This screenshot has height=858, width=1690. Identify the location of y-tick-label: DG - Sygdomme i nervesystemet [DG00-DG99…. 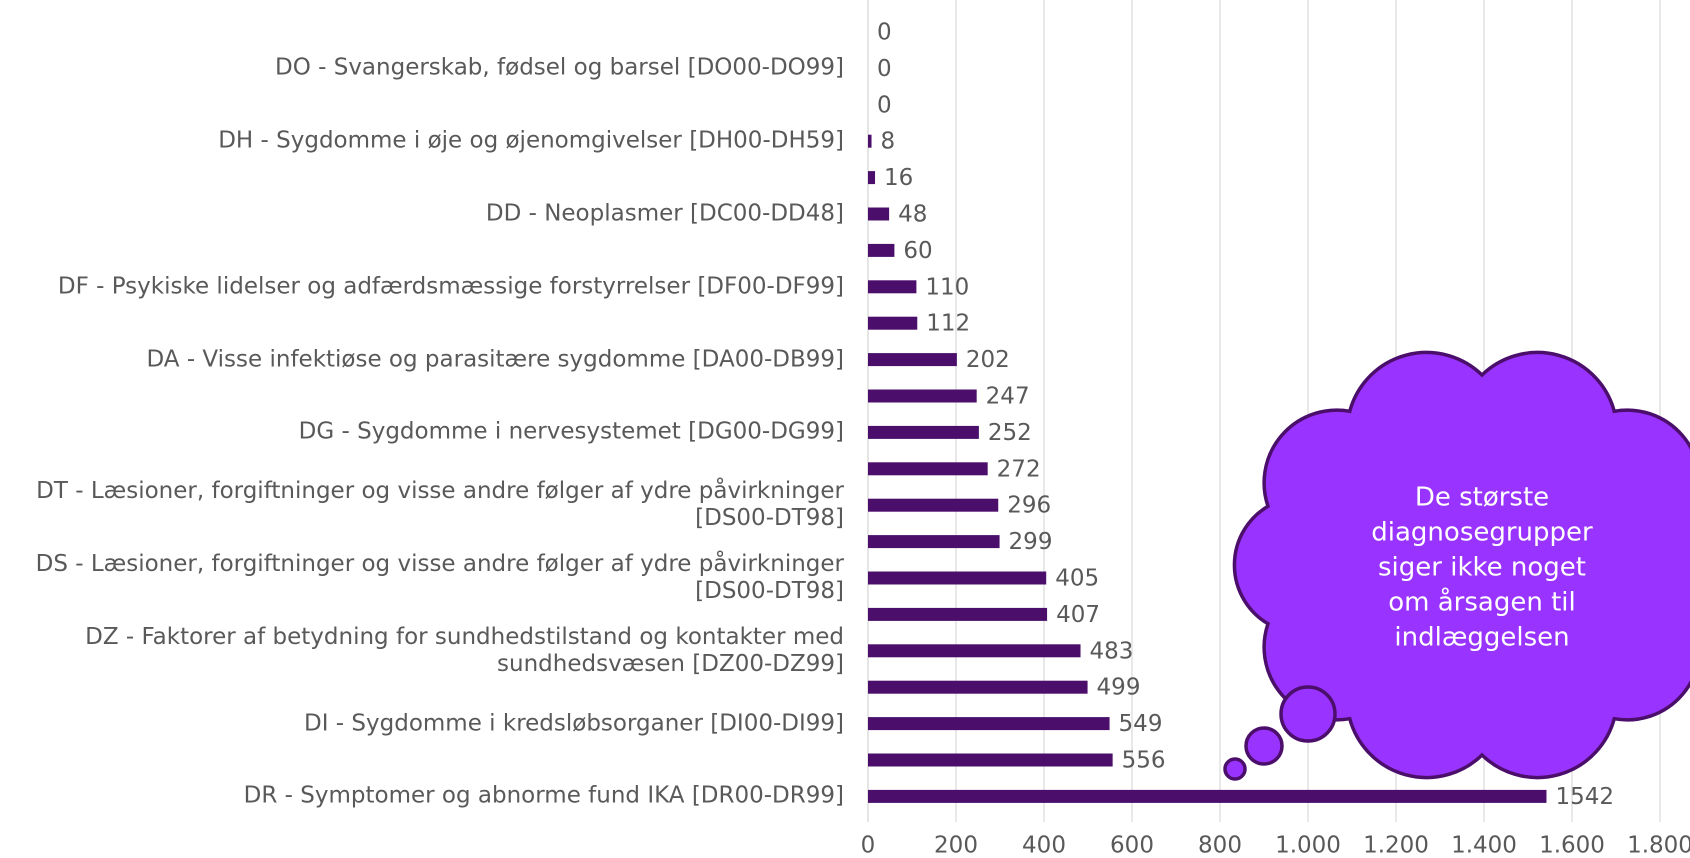
(571, 431).